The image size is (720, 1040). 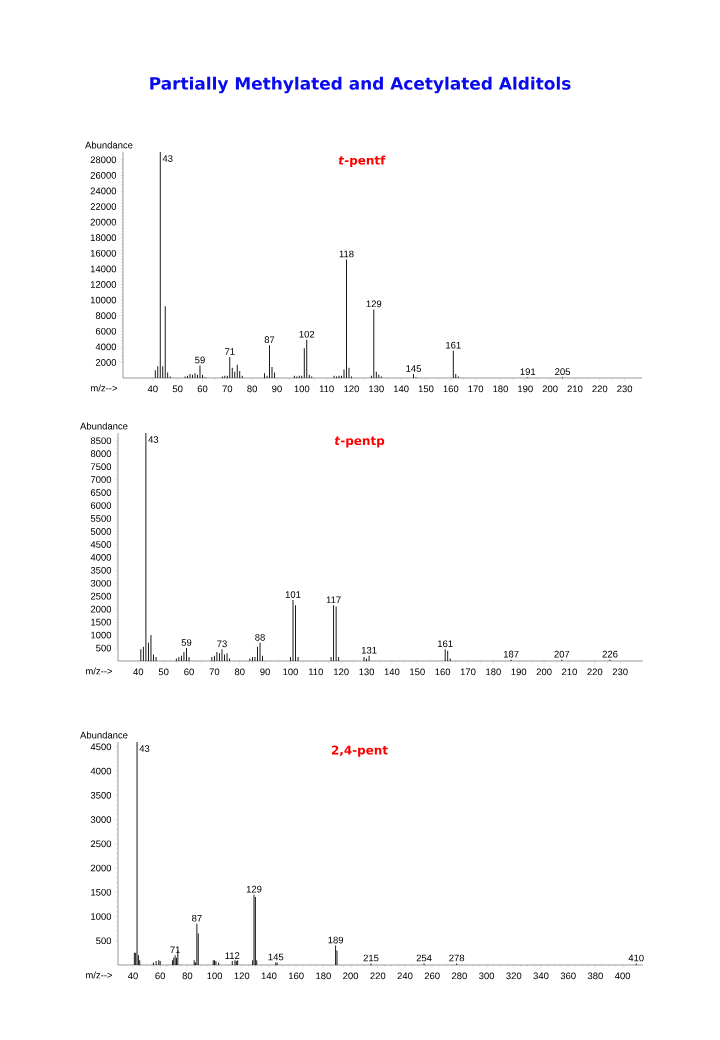 I want to click on x-tick-label: 340, so click(x=541, y=976).